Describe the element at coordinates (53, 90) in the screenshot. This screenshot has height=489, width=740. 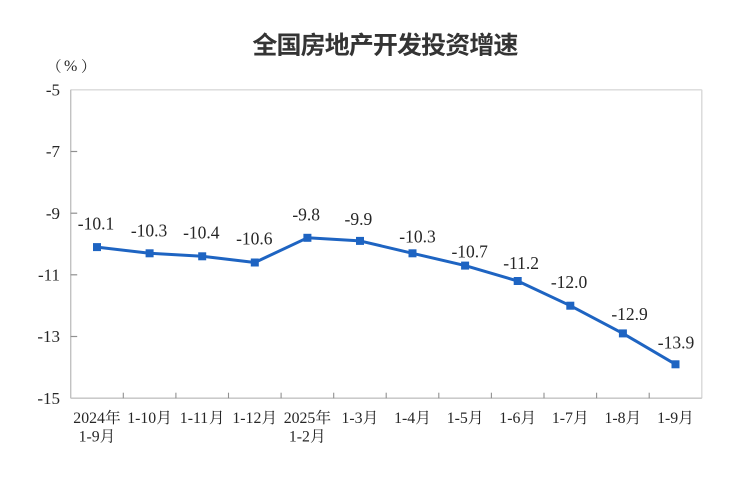
I see `svg-text: -5` at that location.